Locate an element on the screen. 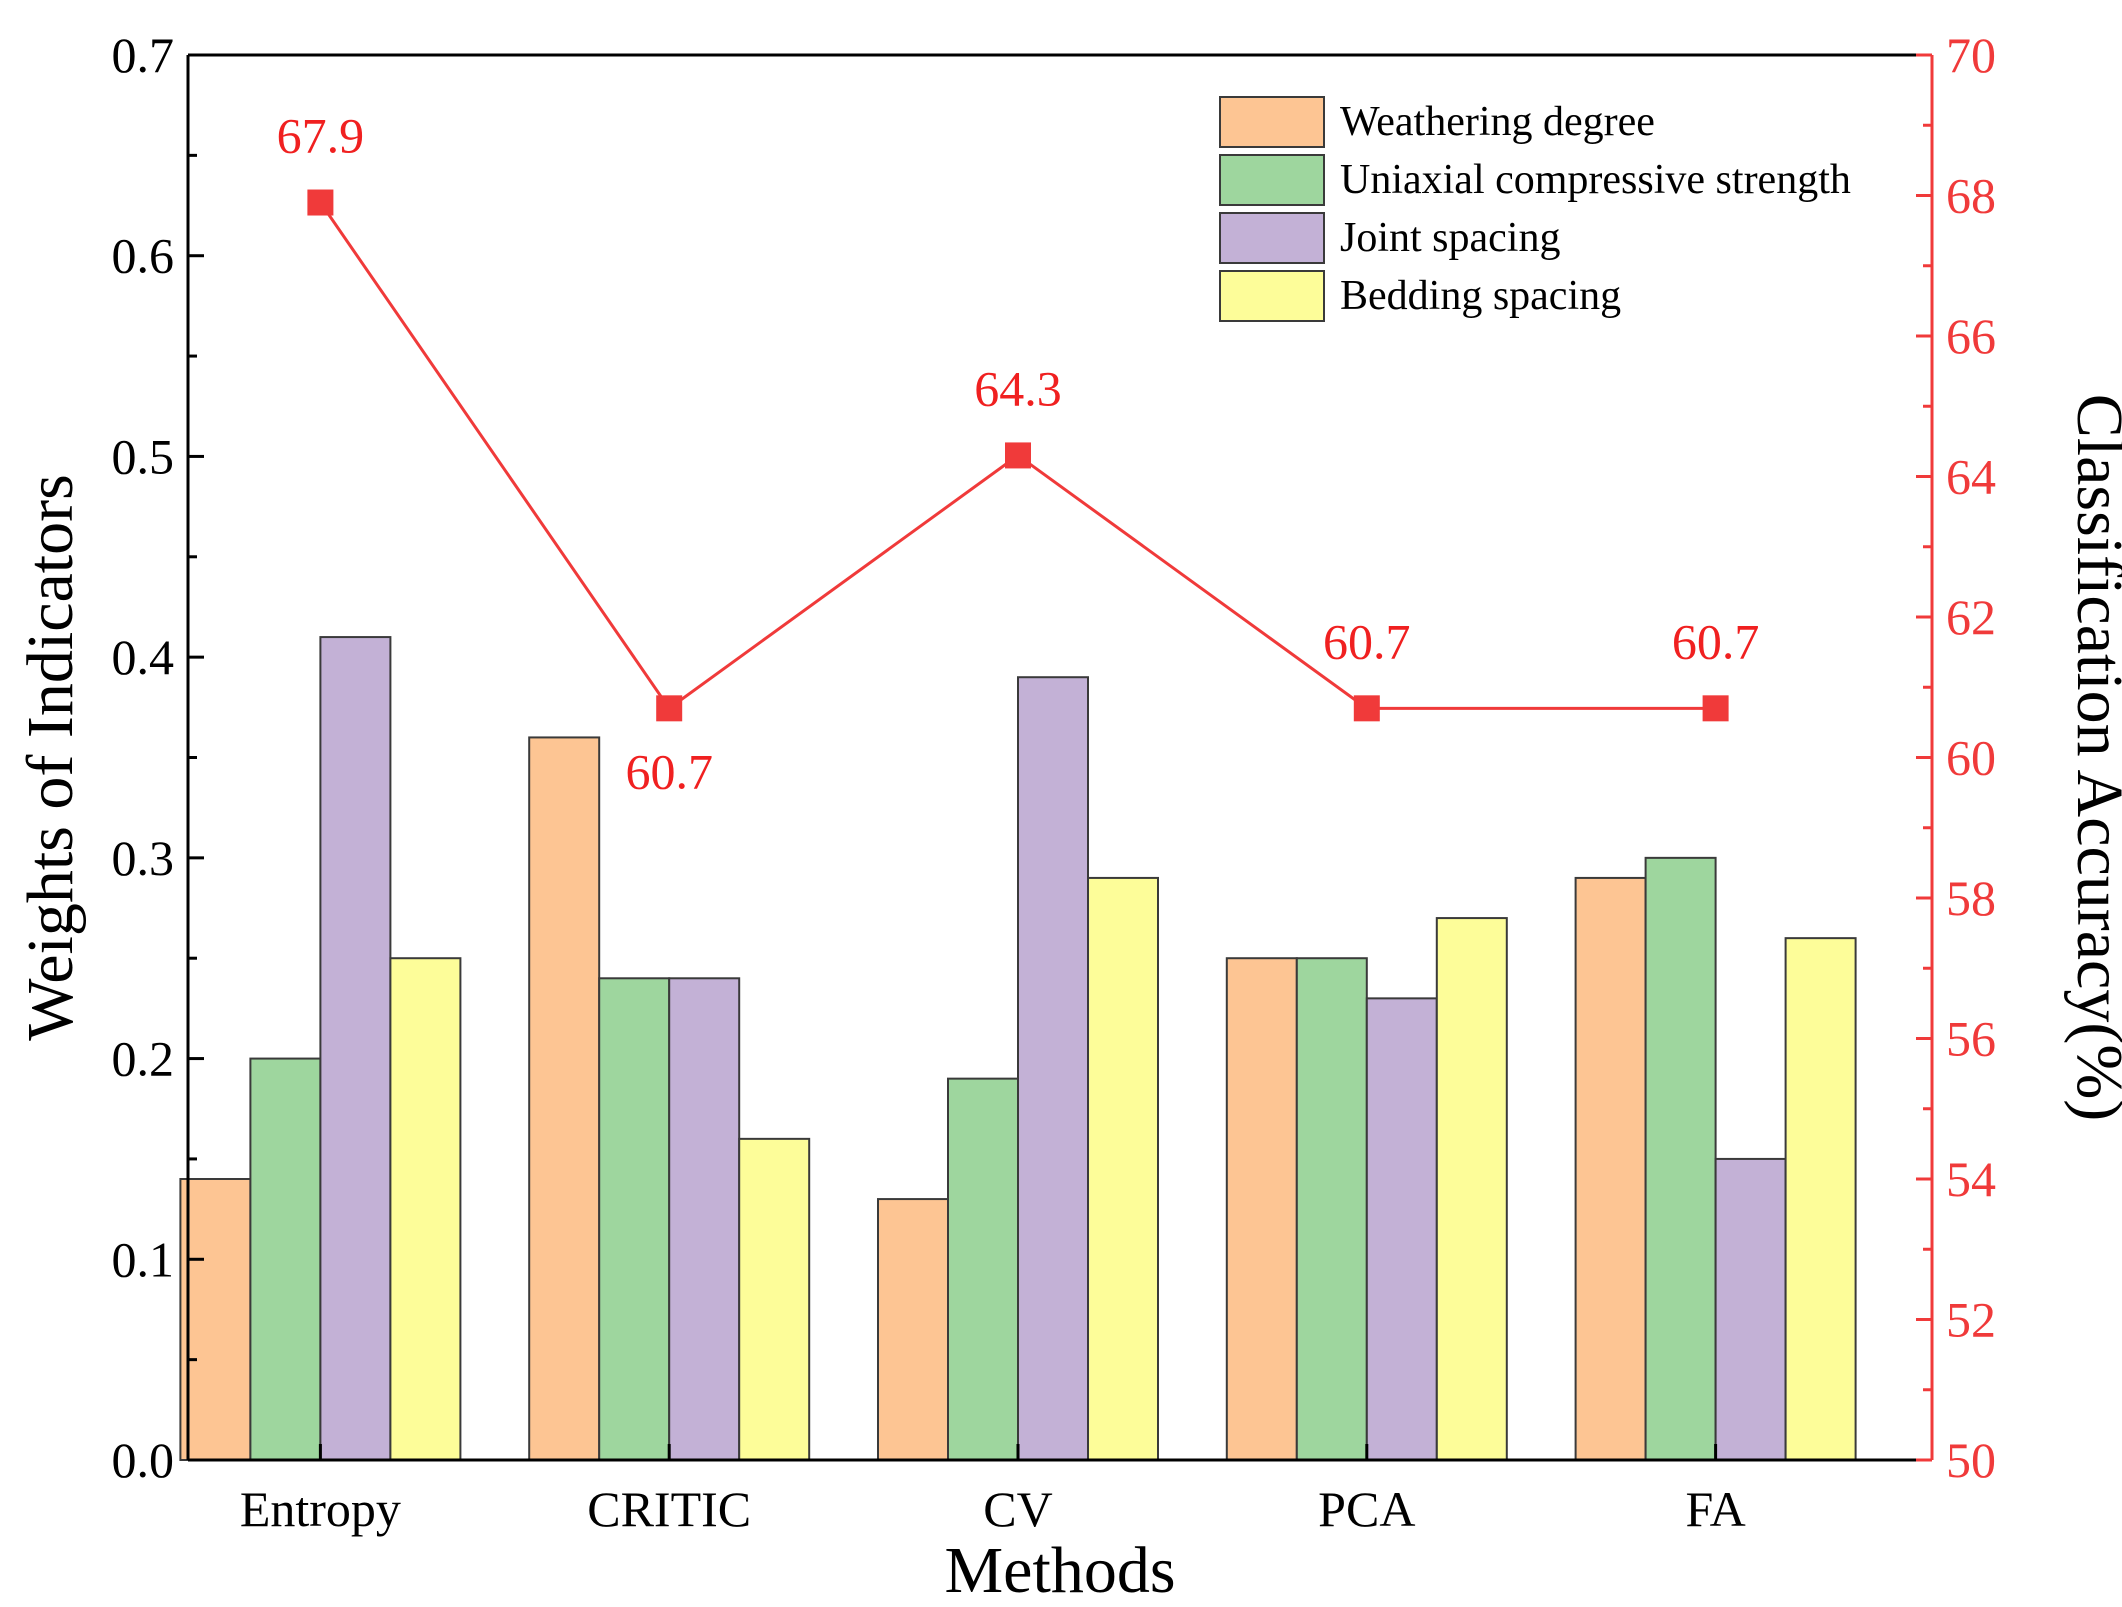 The image size is (2122, 1607). y2-tick-label: 60 is located at coordinates (1971, 758).